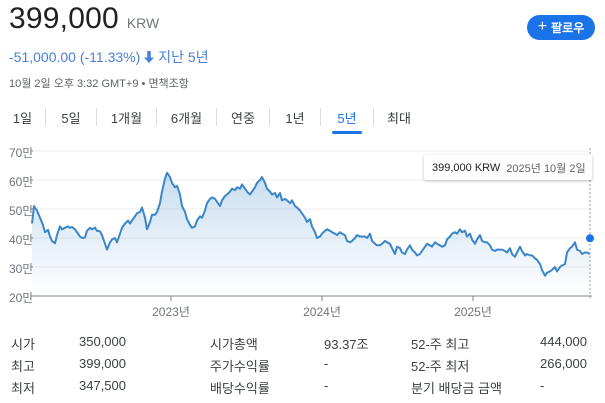  I want to click on stat-label-low: 최저, so click(23, 388).